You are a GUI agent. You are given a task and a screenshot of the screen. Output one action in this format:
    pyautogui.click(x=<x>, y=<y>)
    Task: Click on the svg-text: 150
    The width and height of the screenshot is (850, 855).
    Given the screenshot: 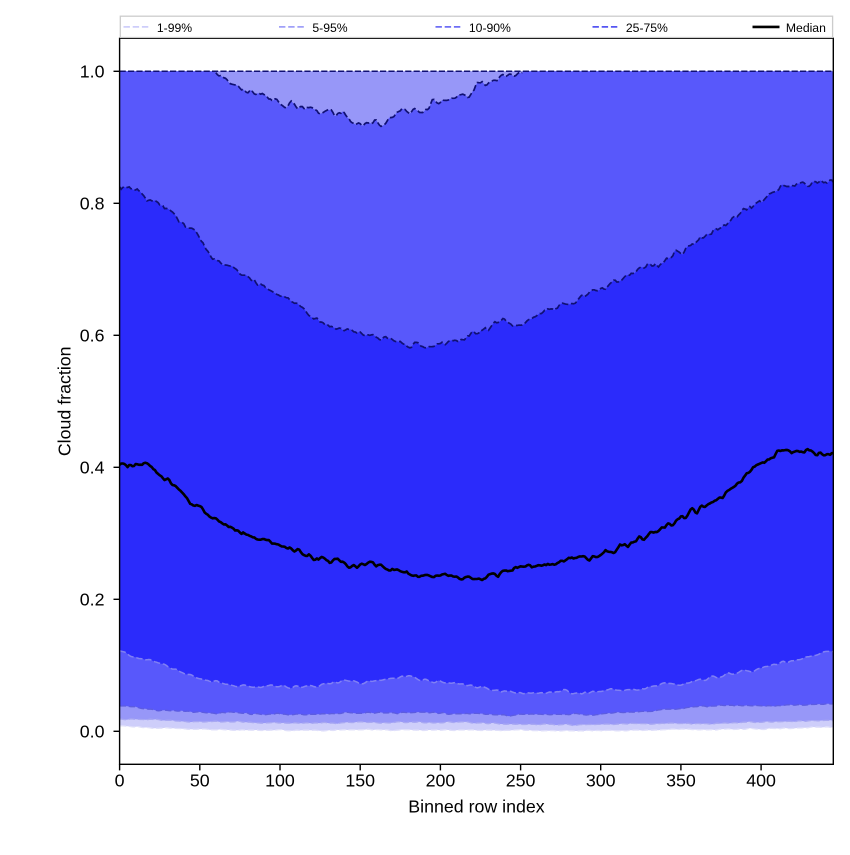 What is the action you would take?
    pyautogui.click(x=360, y=781)
    